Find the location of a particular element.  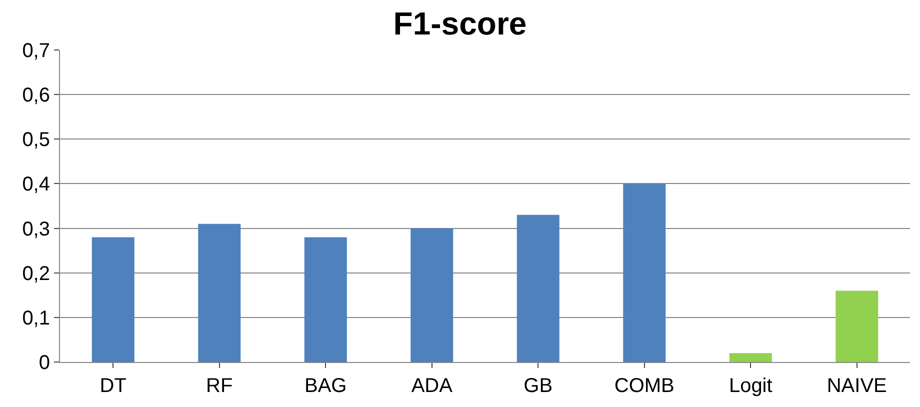

y-tick-label: 0,7 is located at coordinates (36, 51).